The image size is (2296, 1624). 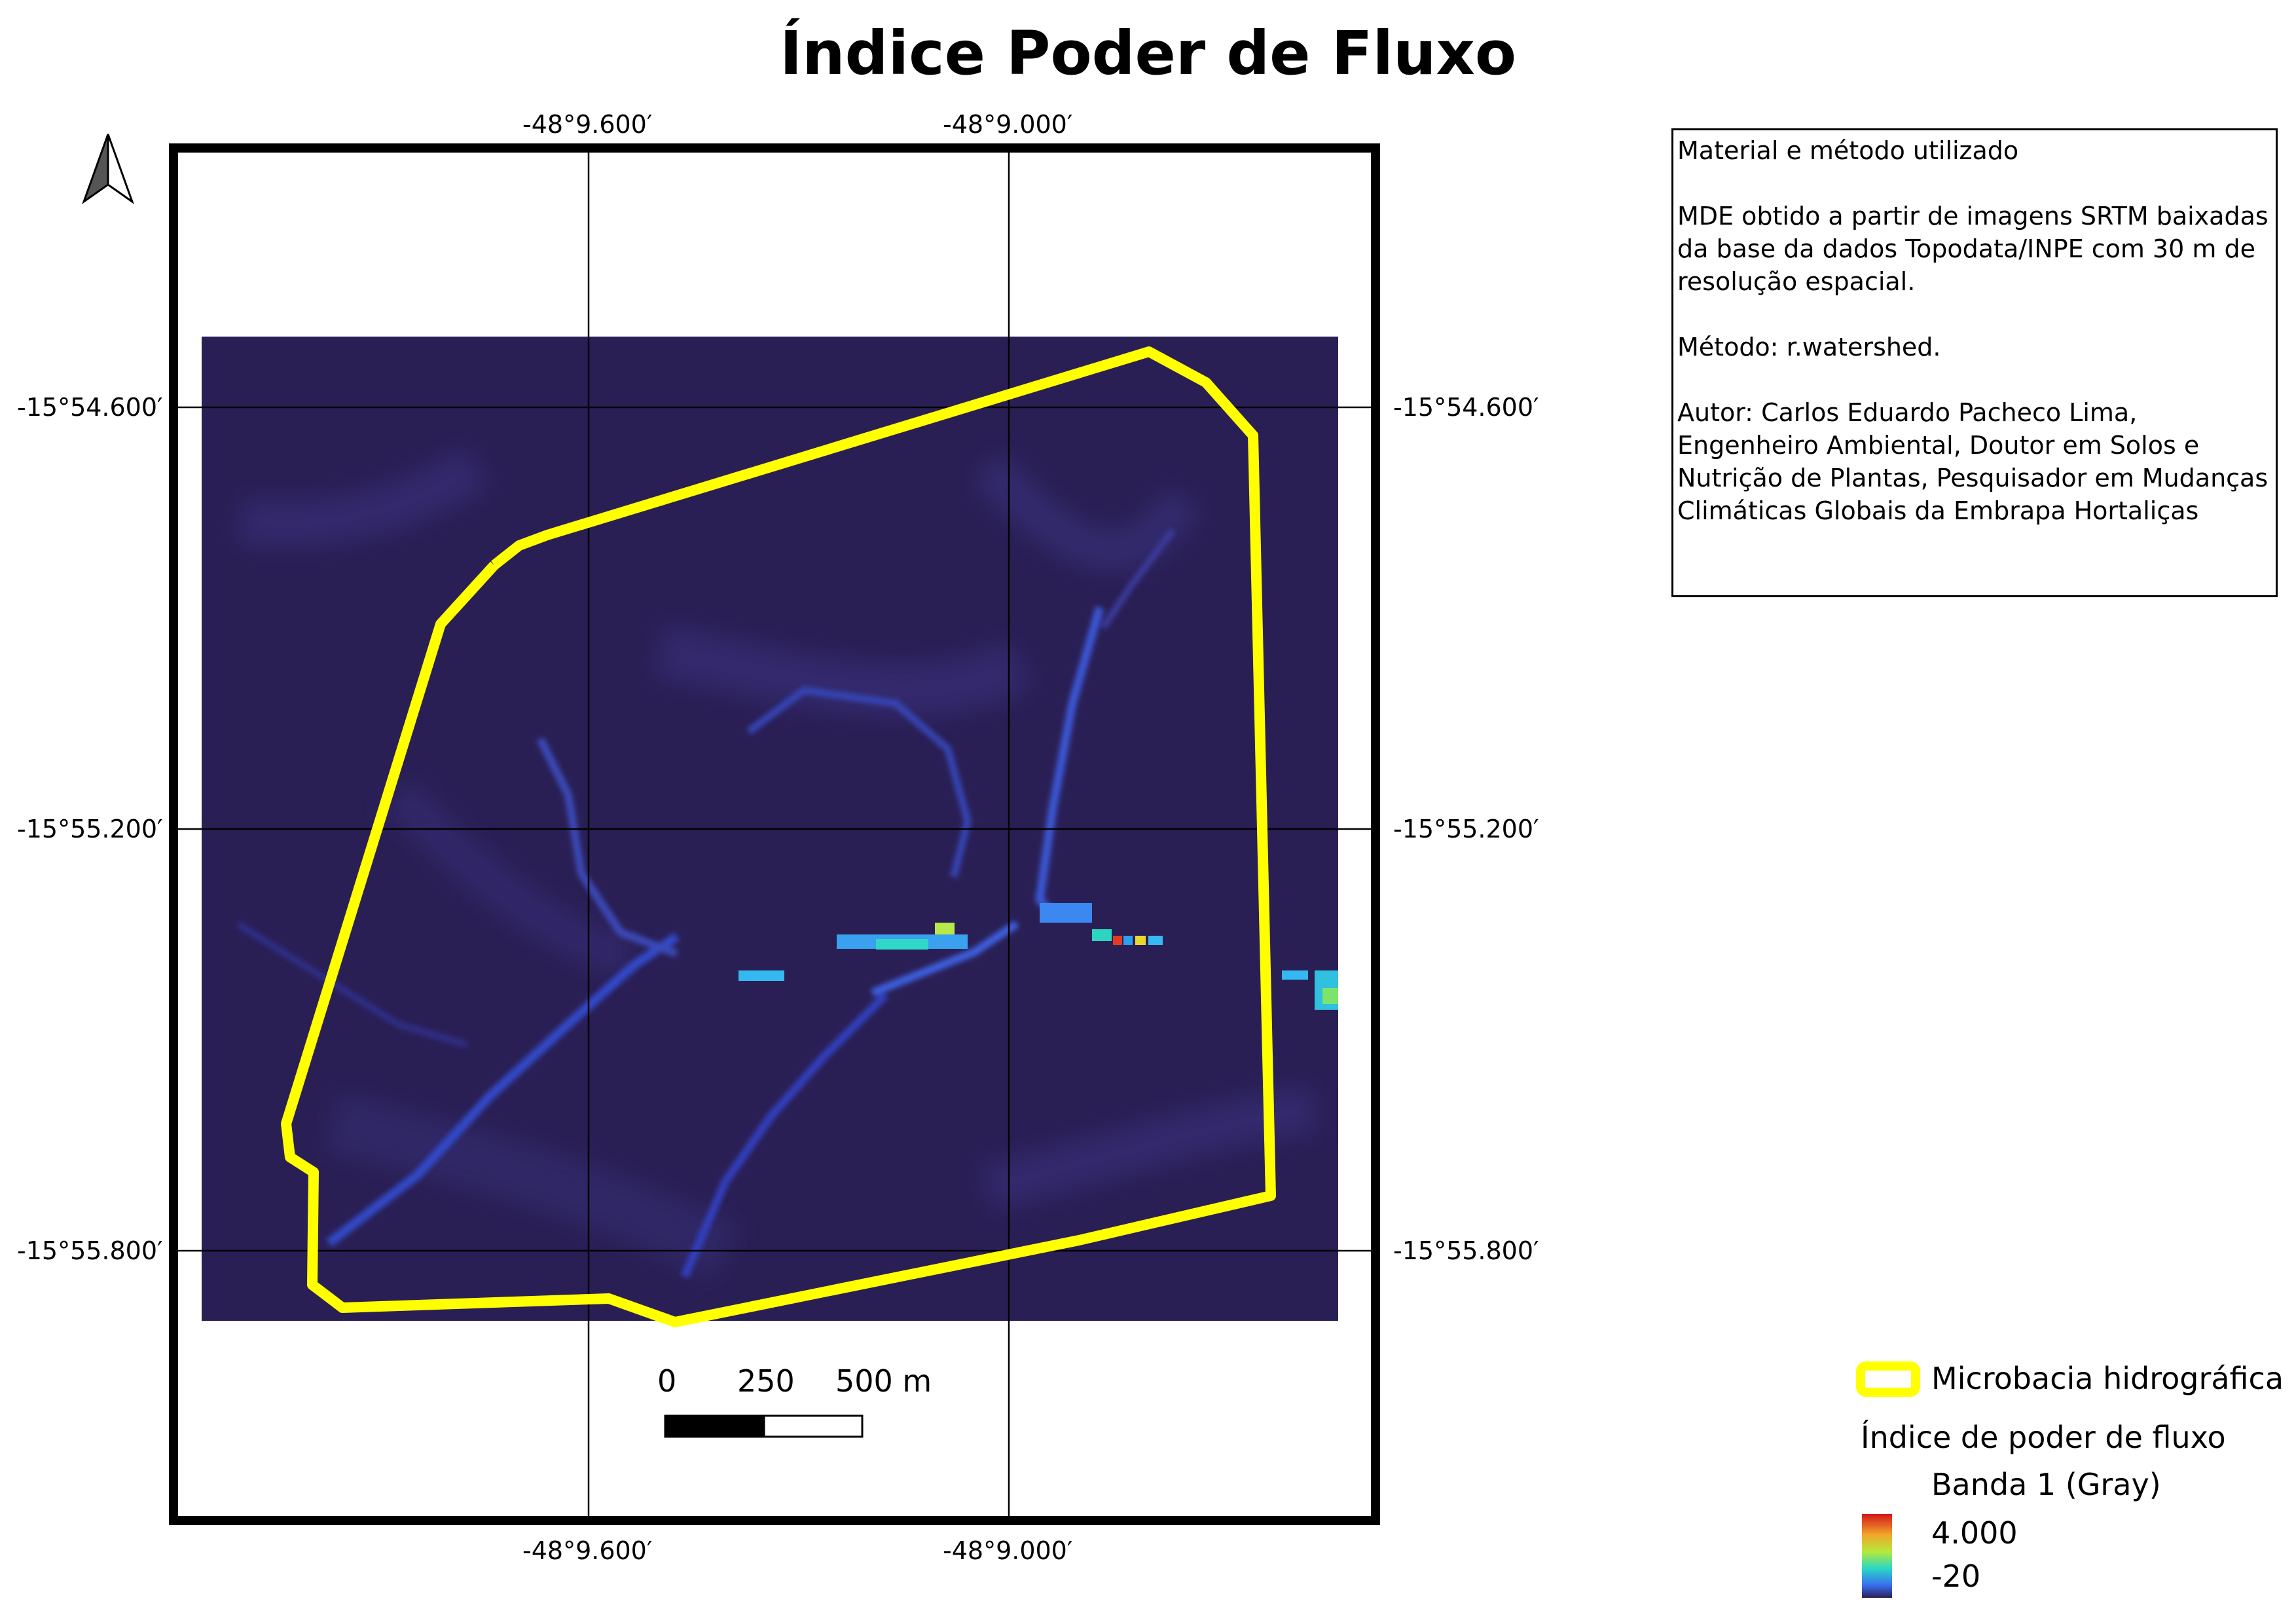 I want to click on lon-label-bottom-right: -48°9.000′, so click(x=1008, y=1550).